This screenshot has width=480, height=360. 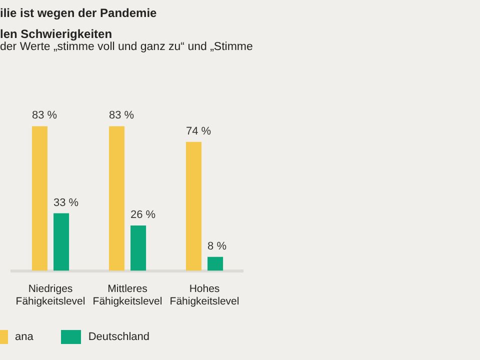 What do you see at coordinates (199, 131) in the screenshot?
I see `data-label: 74 %` at bounding box center [199, 131].